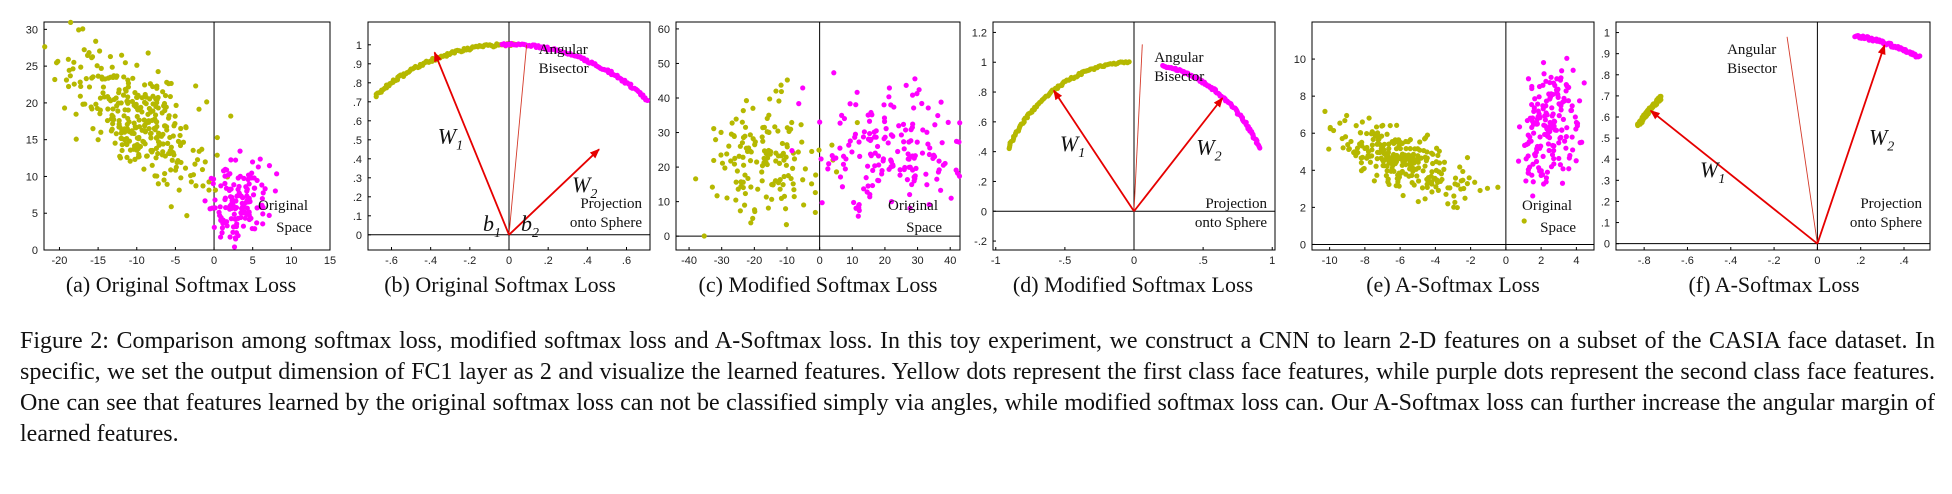 Image resolution: width=1952 pixels, height=494 pixels. I want to click on x-tick-label: -20, so click(60, 261).